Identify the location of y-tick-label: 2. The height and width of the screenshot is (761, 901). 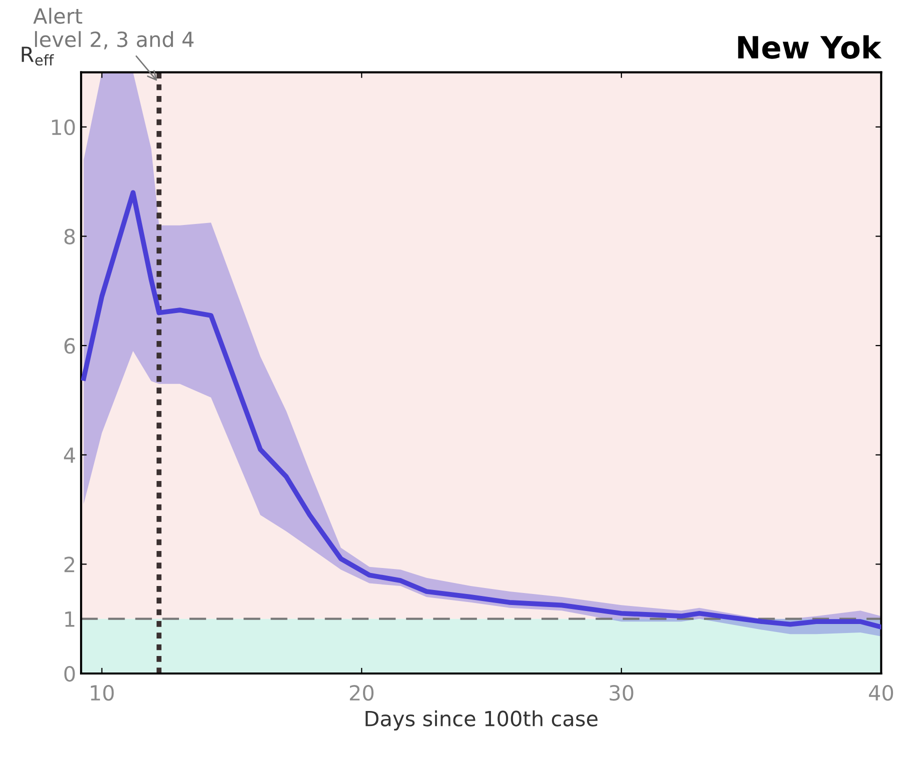
(69, 564).